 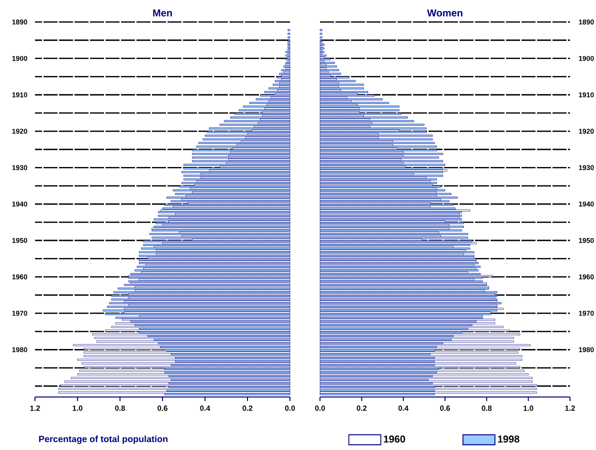 I want to click on chart-title: Men, so click(x=162, y=12).